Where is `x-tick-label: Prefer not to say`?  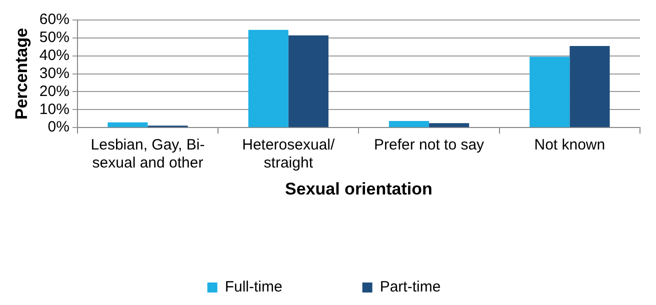 x-tick-label: Prefer not to say is located at coordinates (429, 145).